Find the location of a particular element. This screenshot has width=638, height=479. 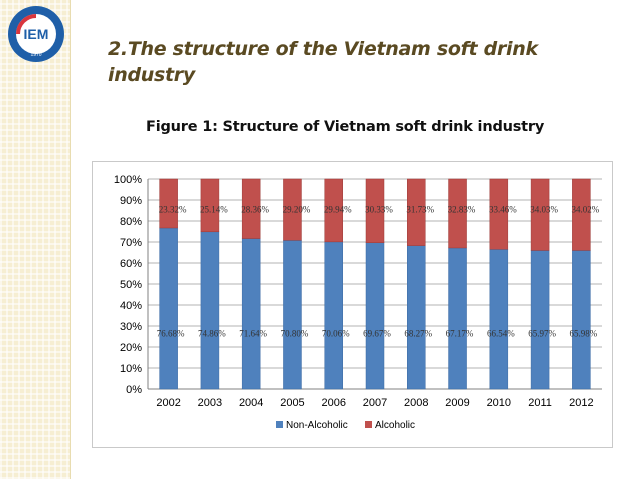

x-tick-label: 2003 is located at coordinates (210, 403).